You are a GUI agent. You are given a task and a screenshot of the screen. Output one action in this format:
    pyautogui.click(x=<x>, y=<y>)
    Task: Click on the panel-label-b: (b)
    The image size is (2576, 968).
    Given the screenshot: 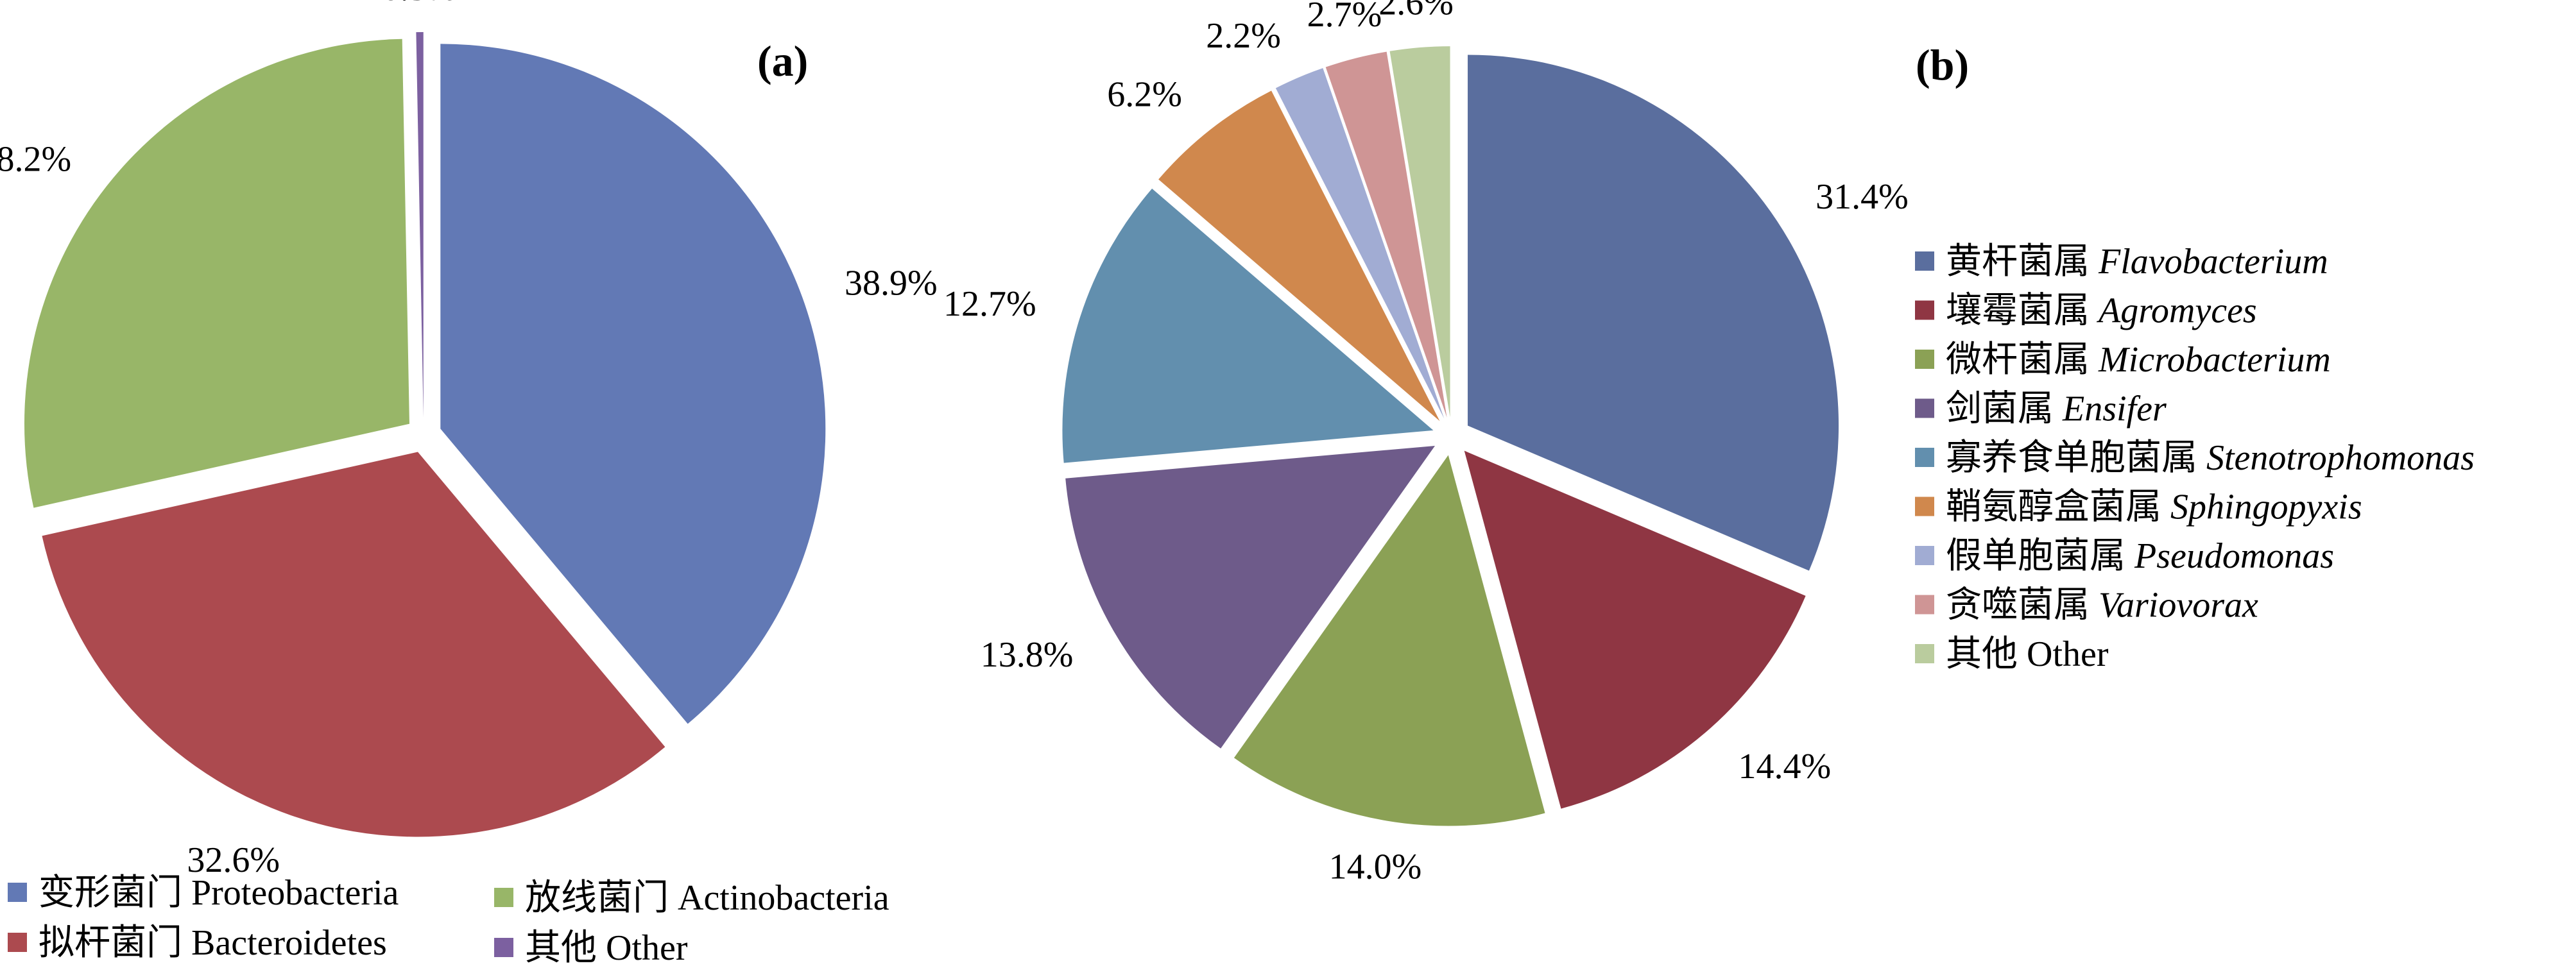 What is the action you would take?
    pyautogui.click(x=1942, y=64)
    